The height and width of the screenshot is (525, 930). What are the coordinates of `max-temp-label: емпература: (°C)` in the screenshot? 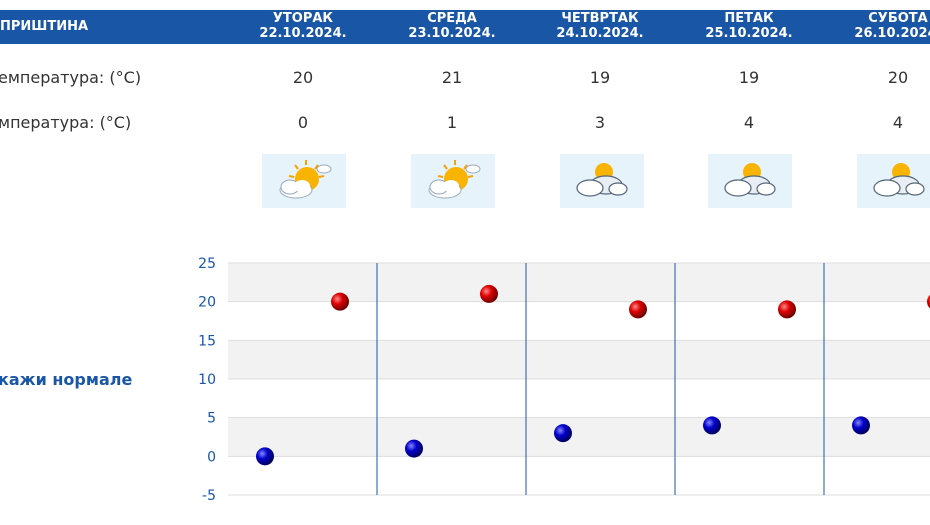 It's located at (71, 77).